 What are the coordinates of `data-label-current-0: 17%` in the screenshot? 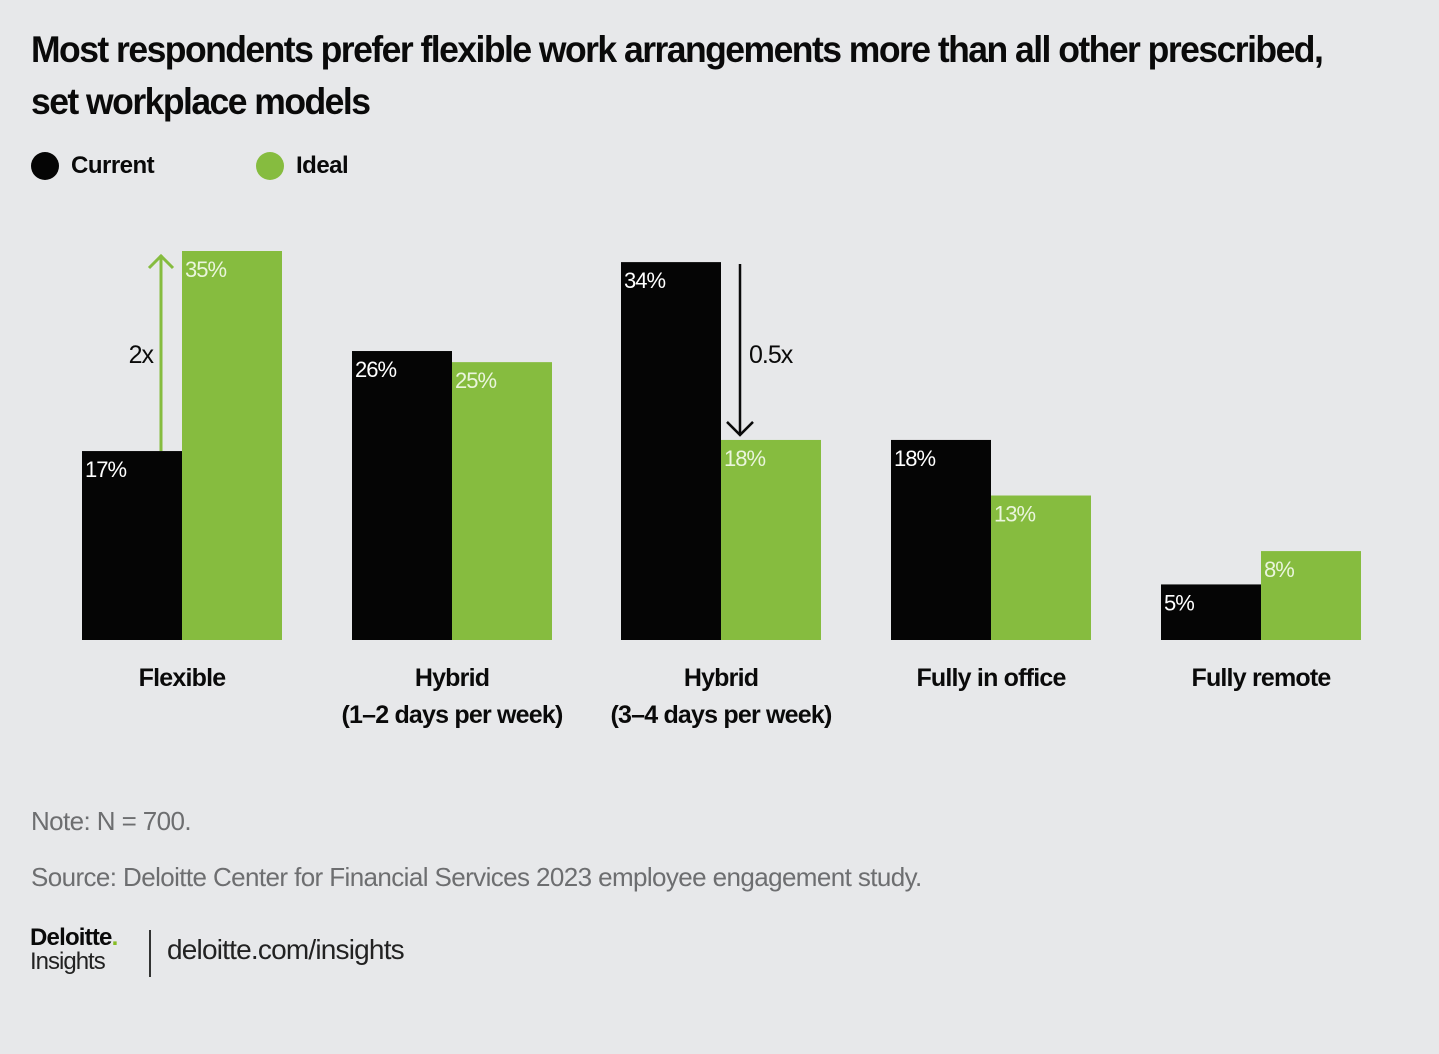 It's located at (105, 469).